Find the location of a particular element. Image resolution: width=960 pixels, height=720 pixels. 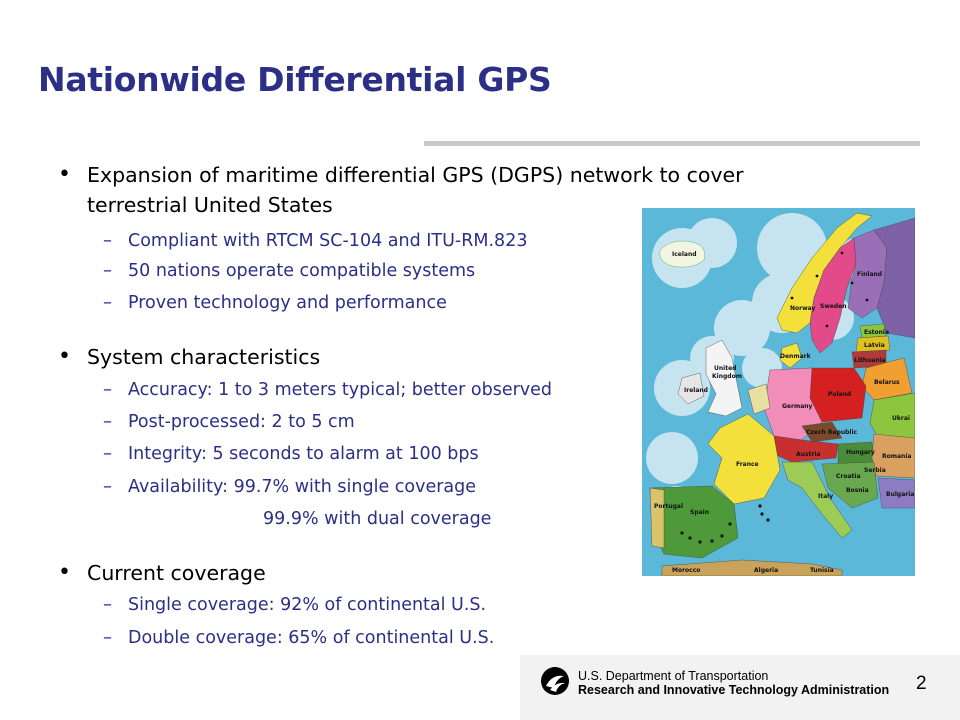

sub-bullet-text: Single coverage: 92% of continental U.S. is located at coordinates (307, 605).